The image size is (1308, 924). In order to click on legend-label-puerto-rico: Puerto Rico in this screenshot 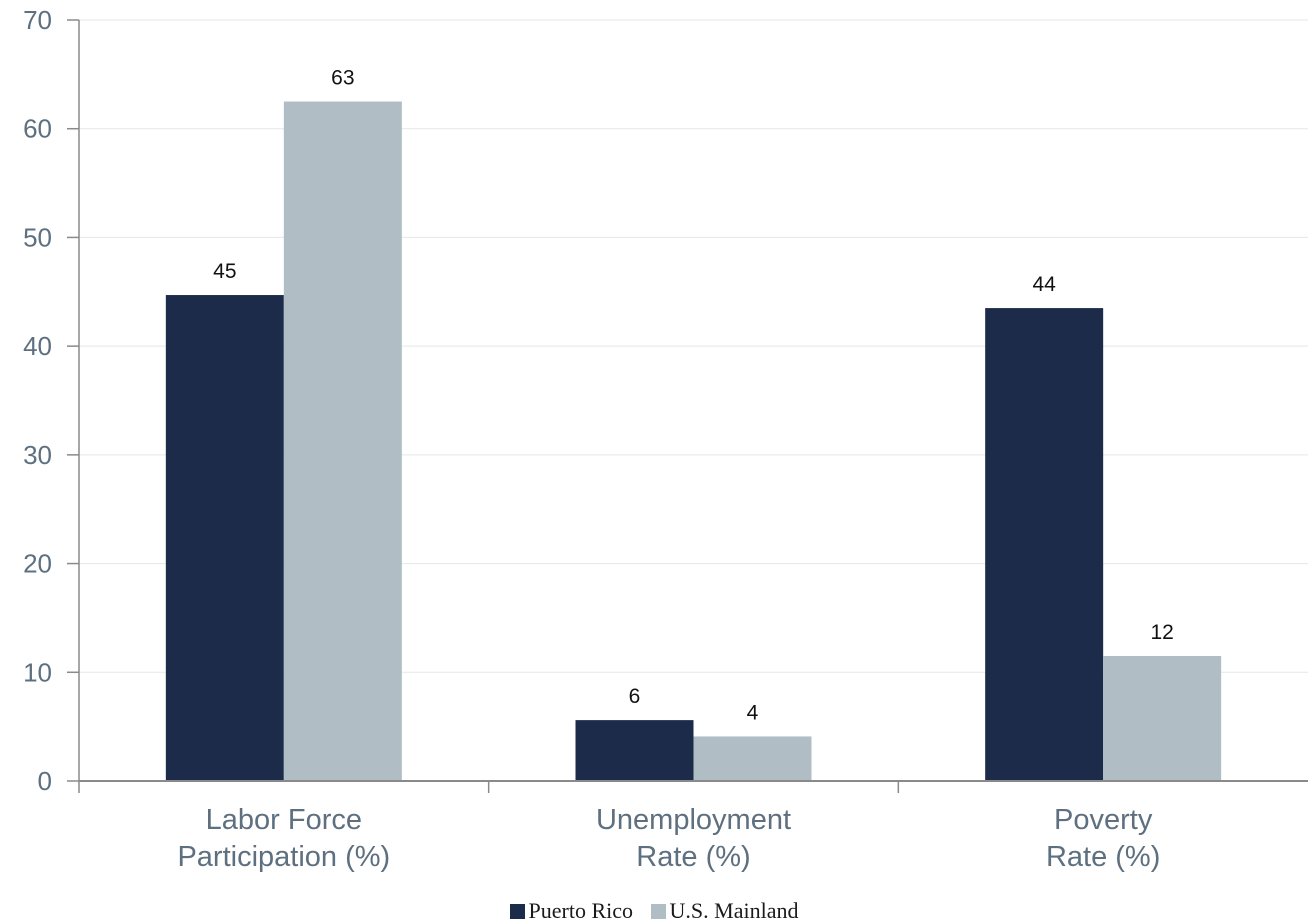, I will do `click(581, 910)`.